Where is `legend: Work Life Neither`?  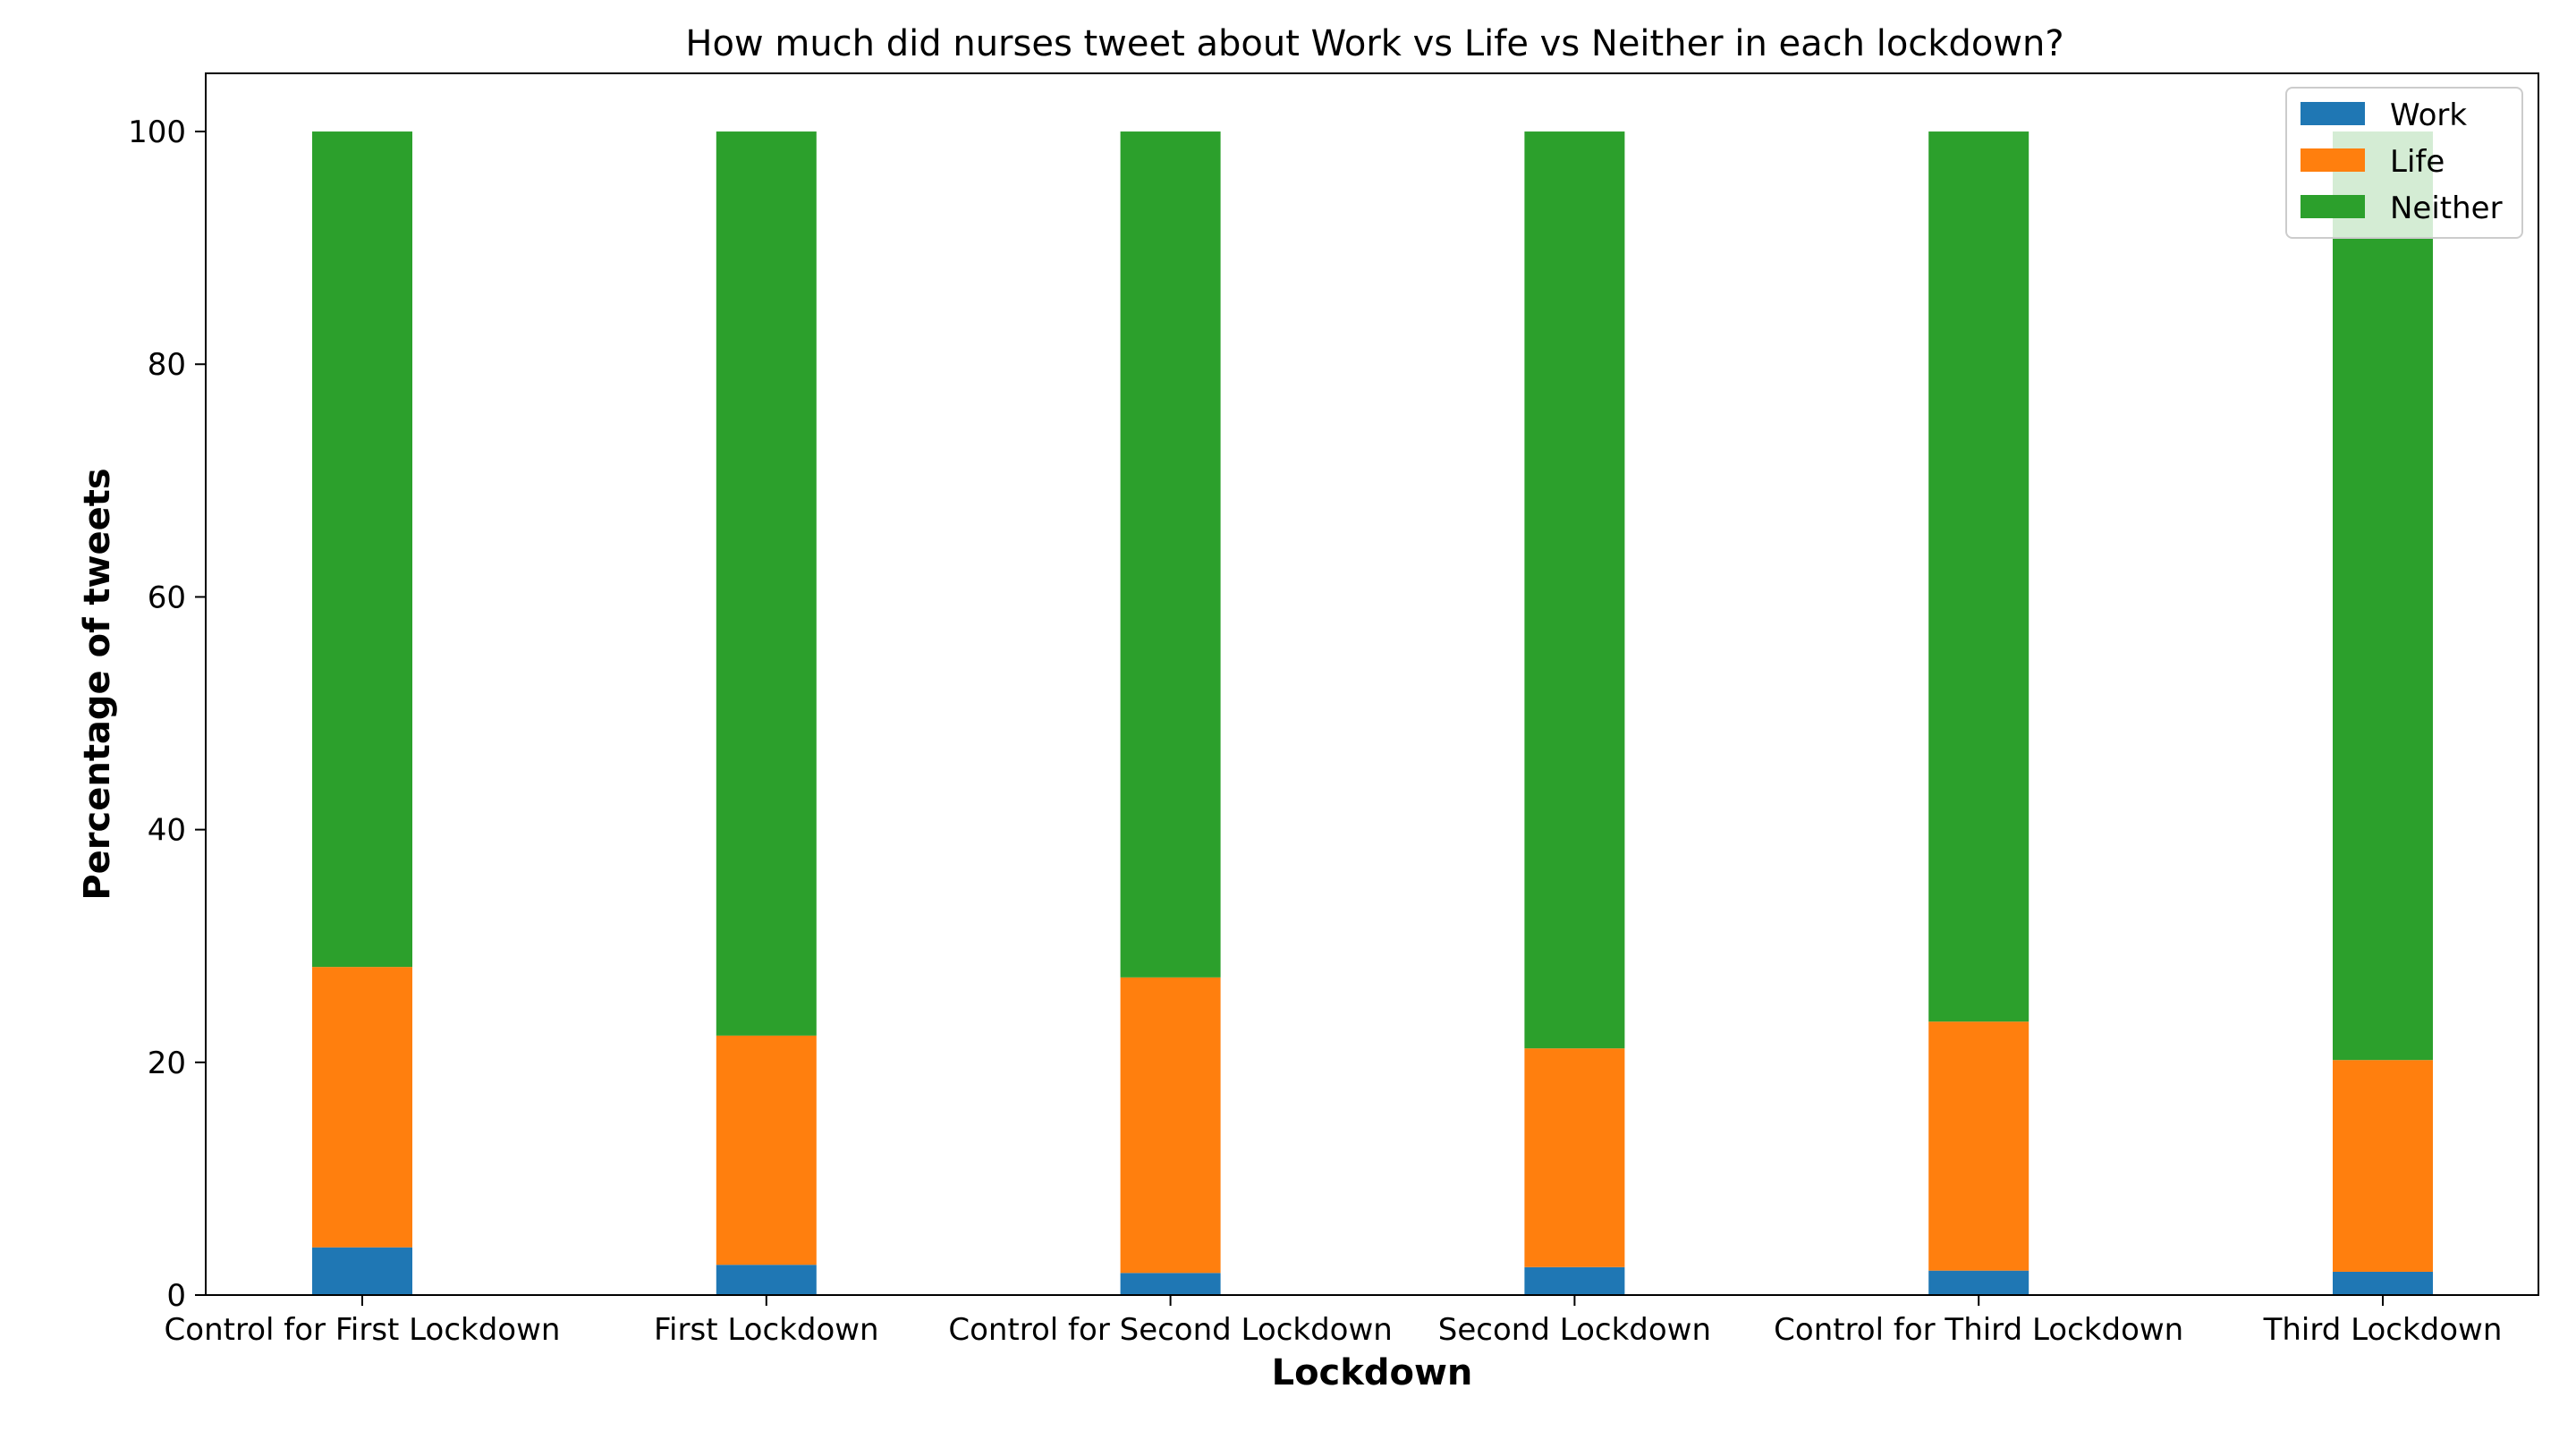 legend: Work Life Neither is located at coordinates (2404, 163).